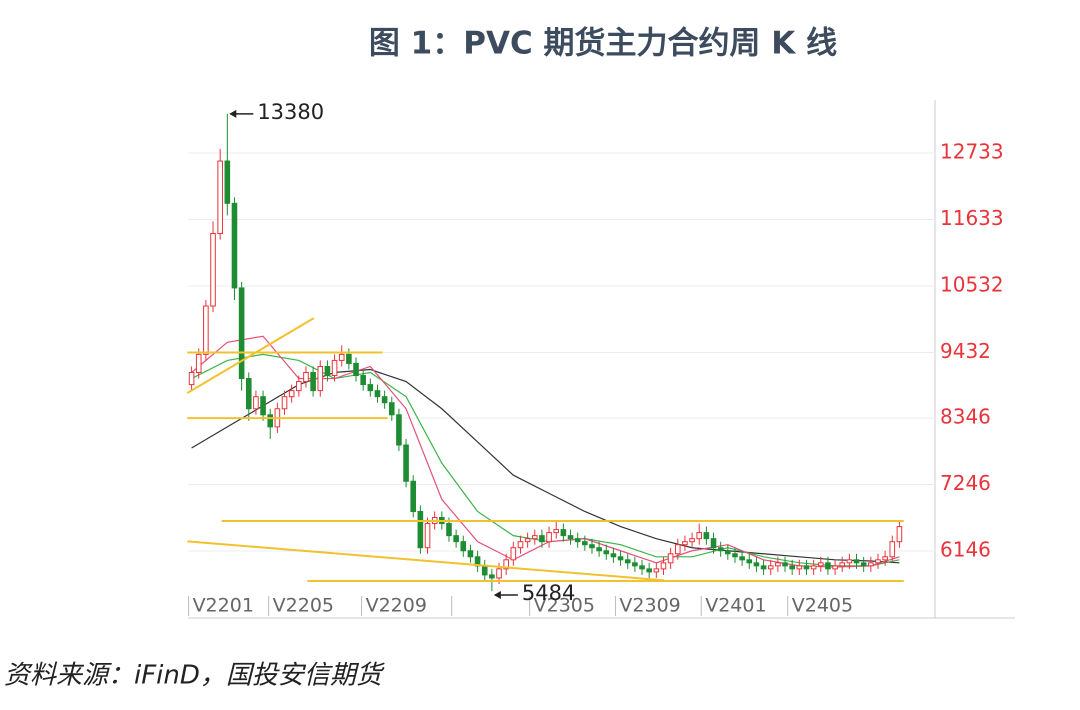 This screenshot has height=710, width=1080. I want to click on x-tick-label: V2305, so click(564, 606).